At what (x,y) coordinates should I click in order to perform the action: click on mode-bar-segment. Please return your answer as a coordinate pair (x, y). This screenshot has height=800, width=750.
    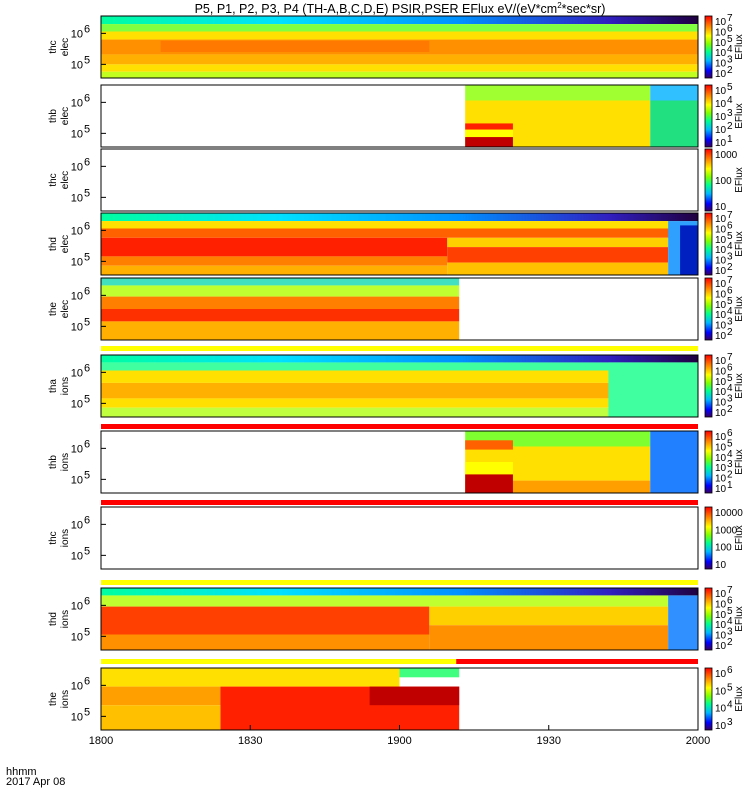
    Looking at the image, I should click on (399, 426).